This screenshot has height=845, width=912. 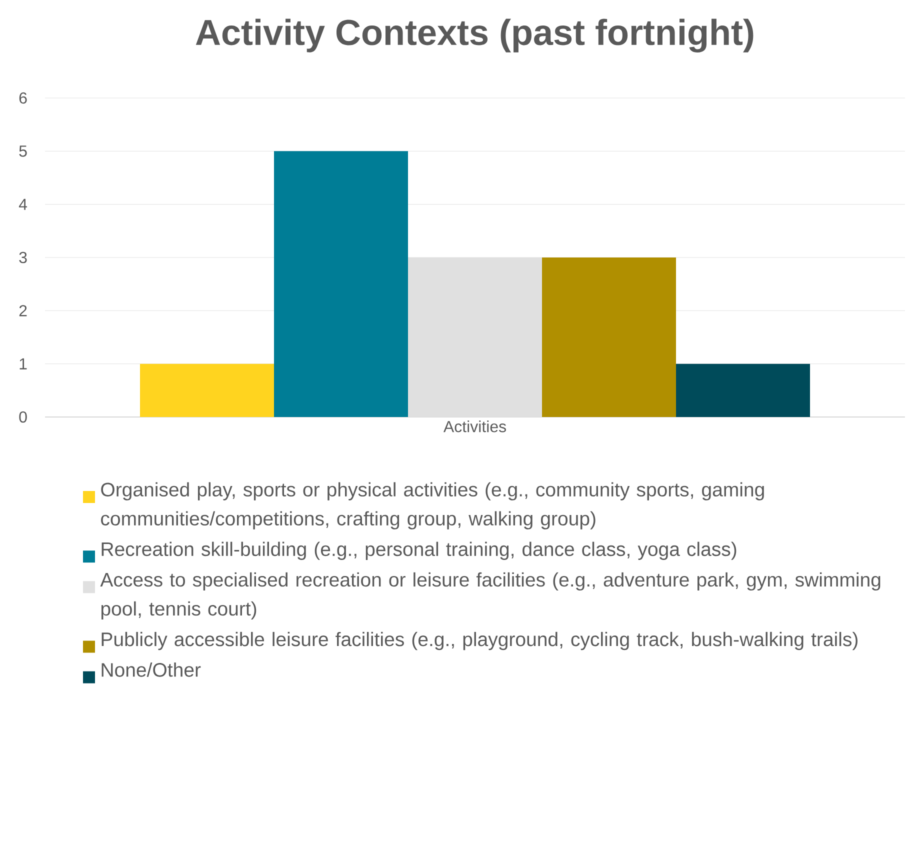 I want to click on y-tick-label: 3, so click(x=23, y=258).